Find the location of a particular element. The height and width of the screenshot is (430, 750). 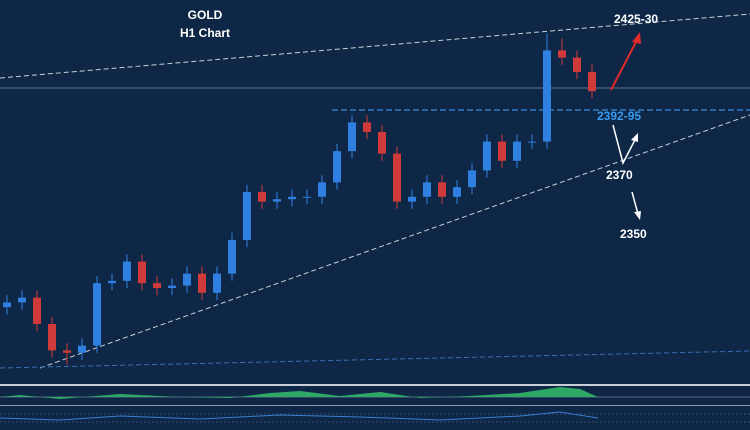

chart-subtitle: H1 Chart is located at coordinates (205, 33).